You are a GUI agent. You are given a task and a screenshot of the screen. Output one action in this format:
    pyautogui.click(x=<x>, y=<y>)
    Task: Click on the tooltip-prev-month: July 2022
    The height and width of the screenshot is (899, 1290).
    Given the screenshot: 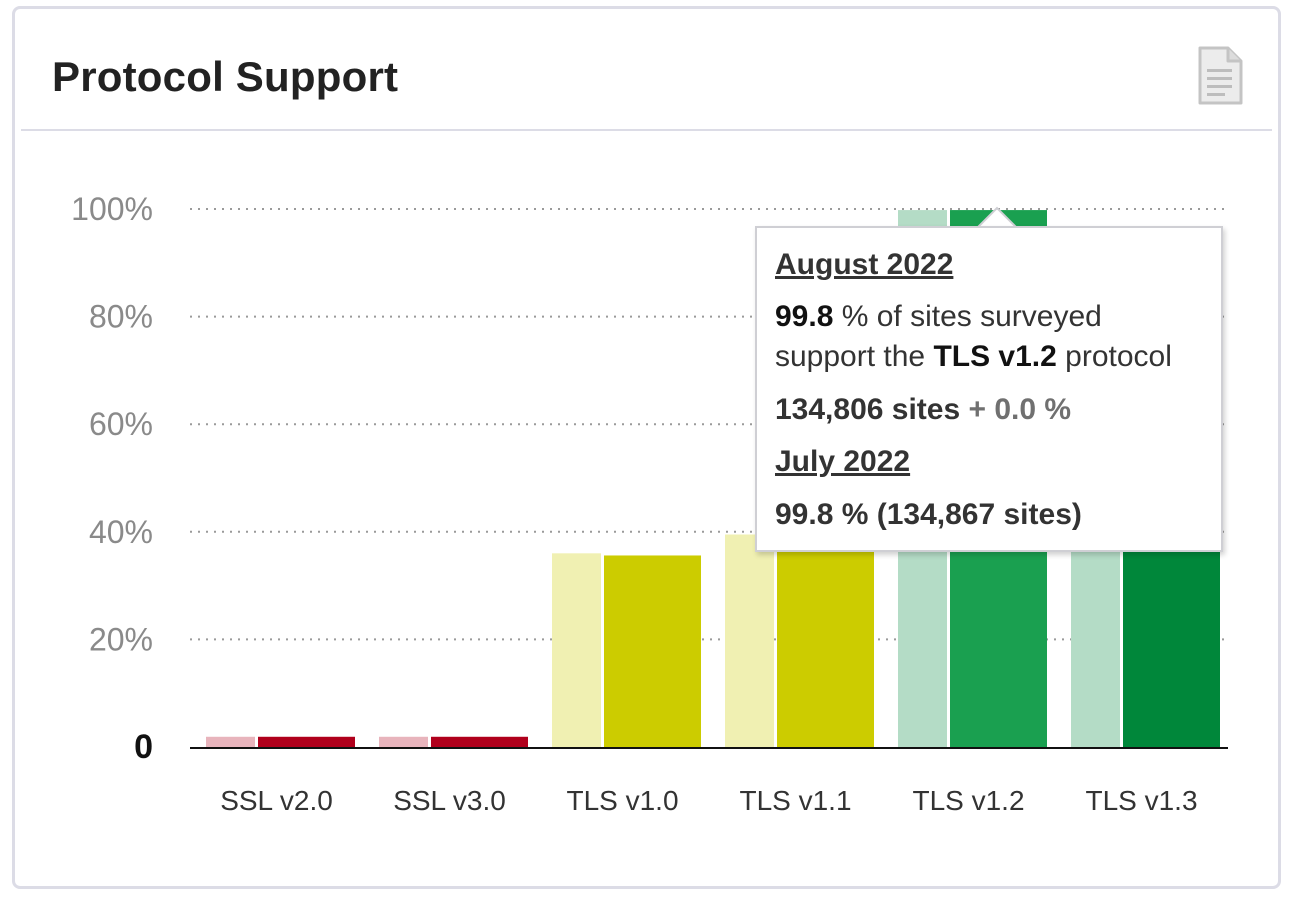 What is the action you would take?
    pyautogui.click(x=843, y=461)
    